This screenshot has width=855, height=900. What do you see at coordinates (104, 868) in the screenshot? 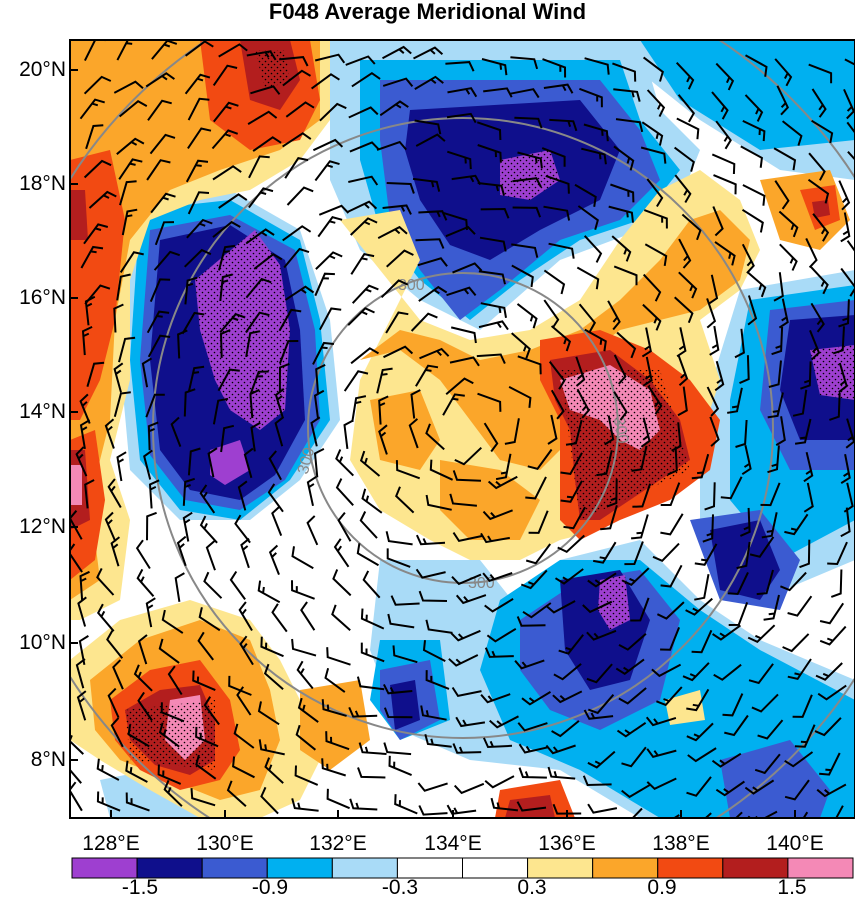
I see `colorbar-box` at bounding box center [104, 868].